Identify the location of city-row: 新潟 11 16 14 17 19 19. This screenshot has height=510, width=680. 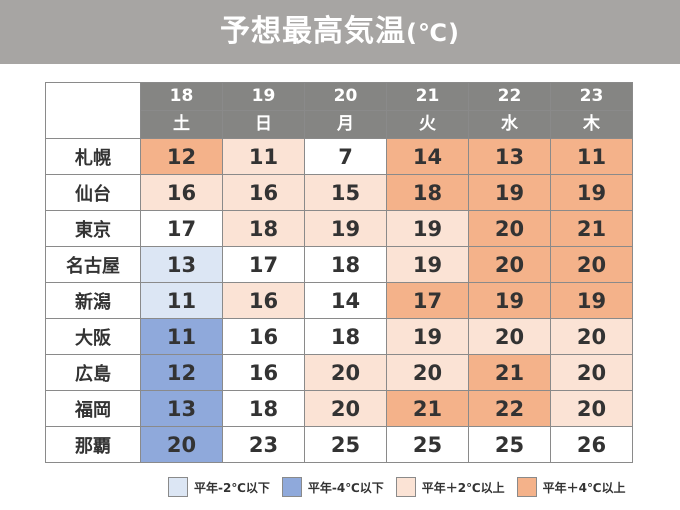
(339, 300).